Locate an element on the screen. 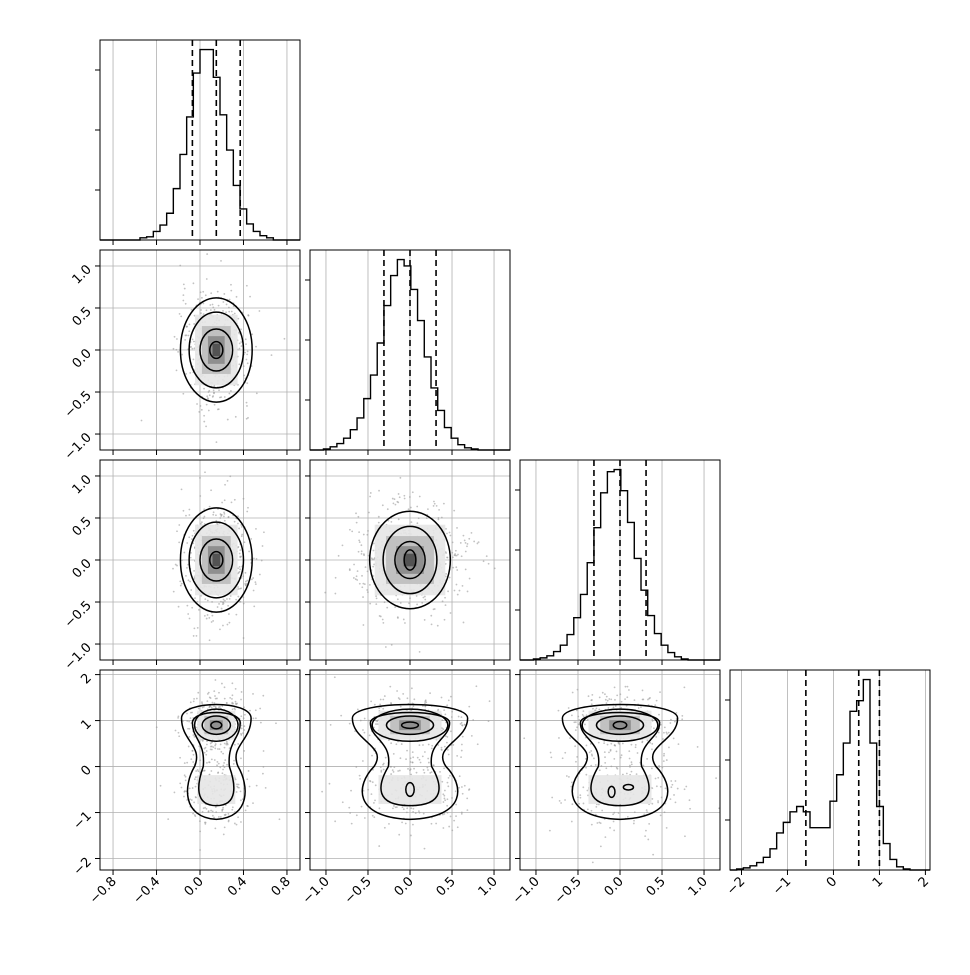 Image resolution: width=970 pixels, height=975 pixels. x-tick-label: −1.0 is located at coordinates (526, 890).